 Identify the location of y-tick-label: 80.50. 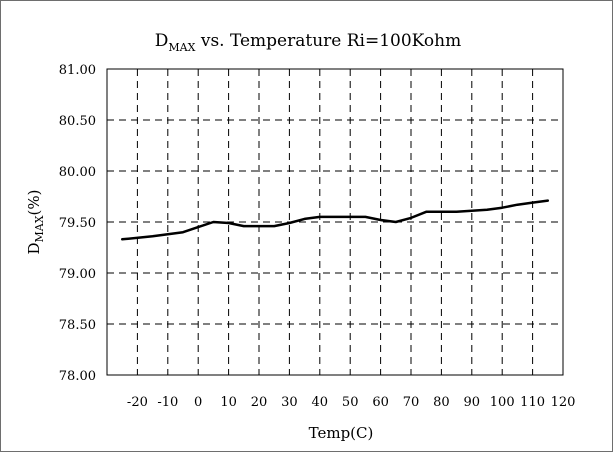
(77, 121).